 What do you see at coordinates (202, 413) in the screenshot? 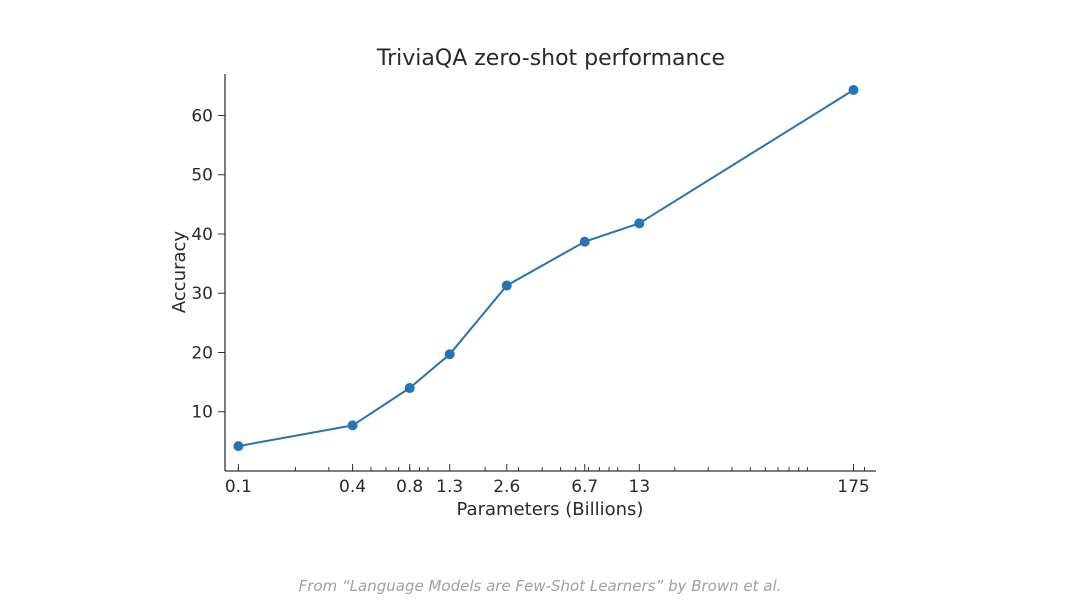
I see `y-tick-label: 10` at bounding box center [202, 413].